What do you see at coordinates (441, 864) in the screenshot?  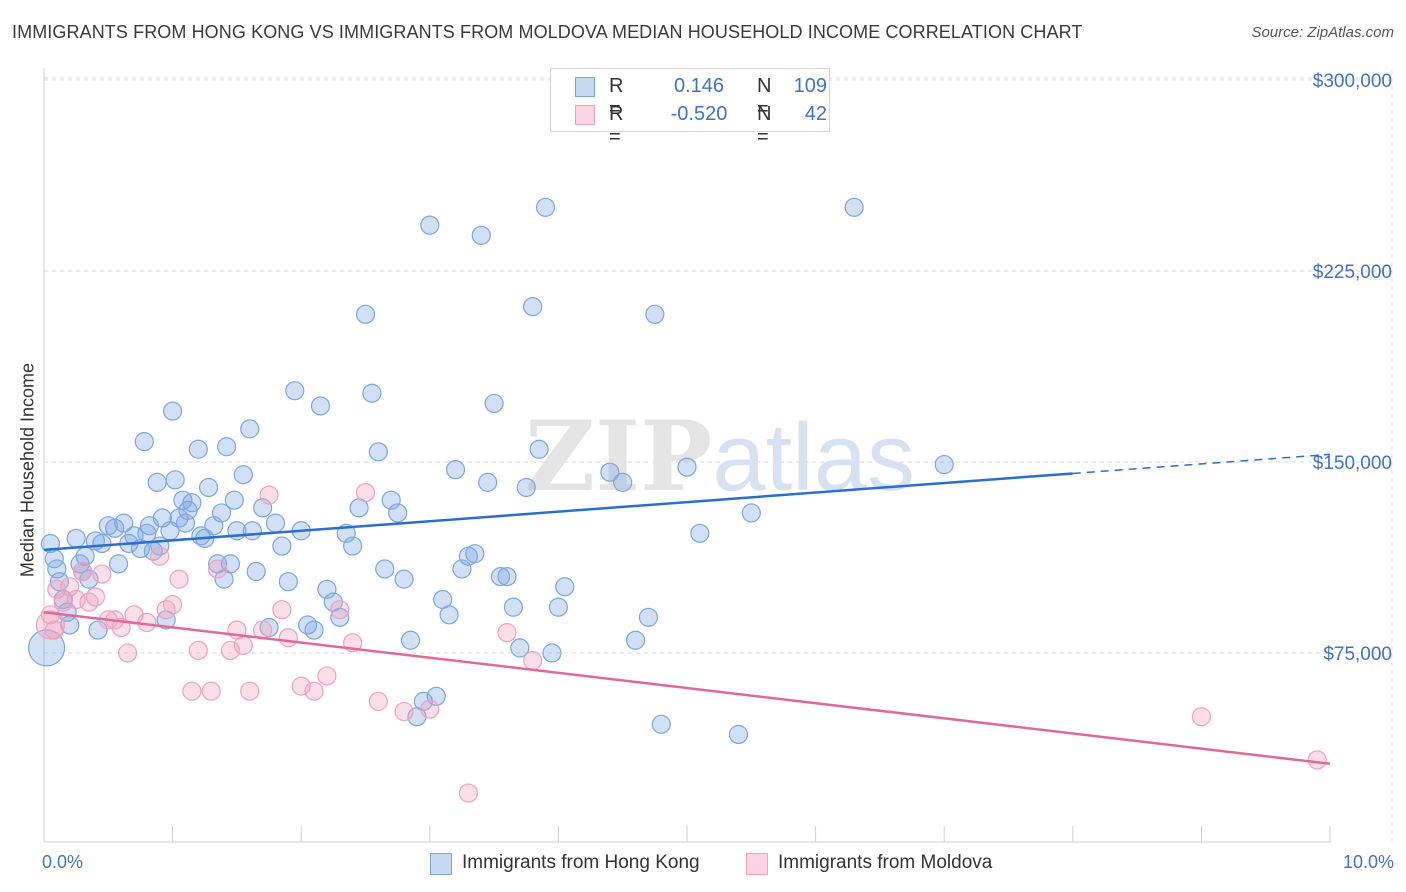 I see `bottom-legend-swatch-hong-kong` at bounding box center [441, 864].